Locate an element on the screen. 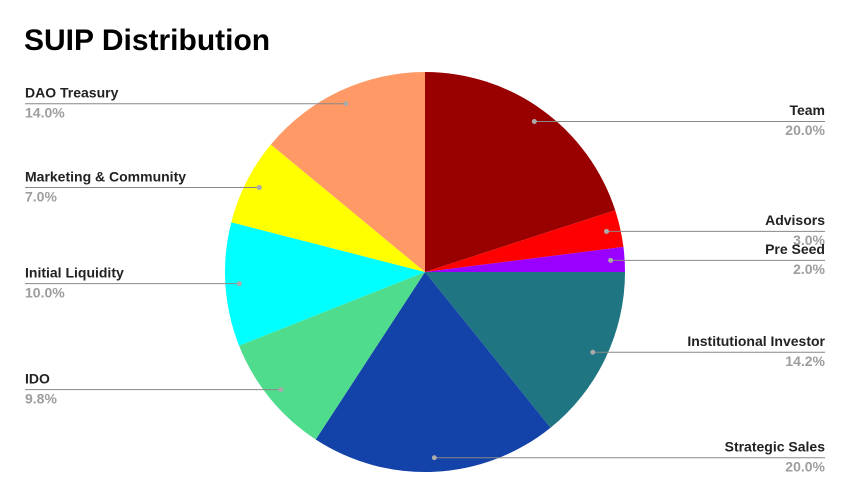 The width and height of the screenshot is (850, 497). slice-value-label: 14.0% is located at coordinates (45, 112).